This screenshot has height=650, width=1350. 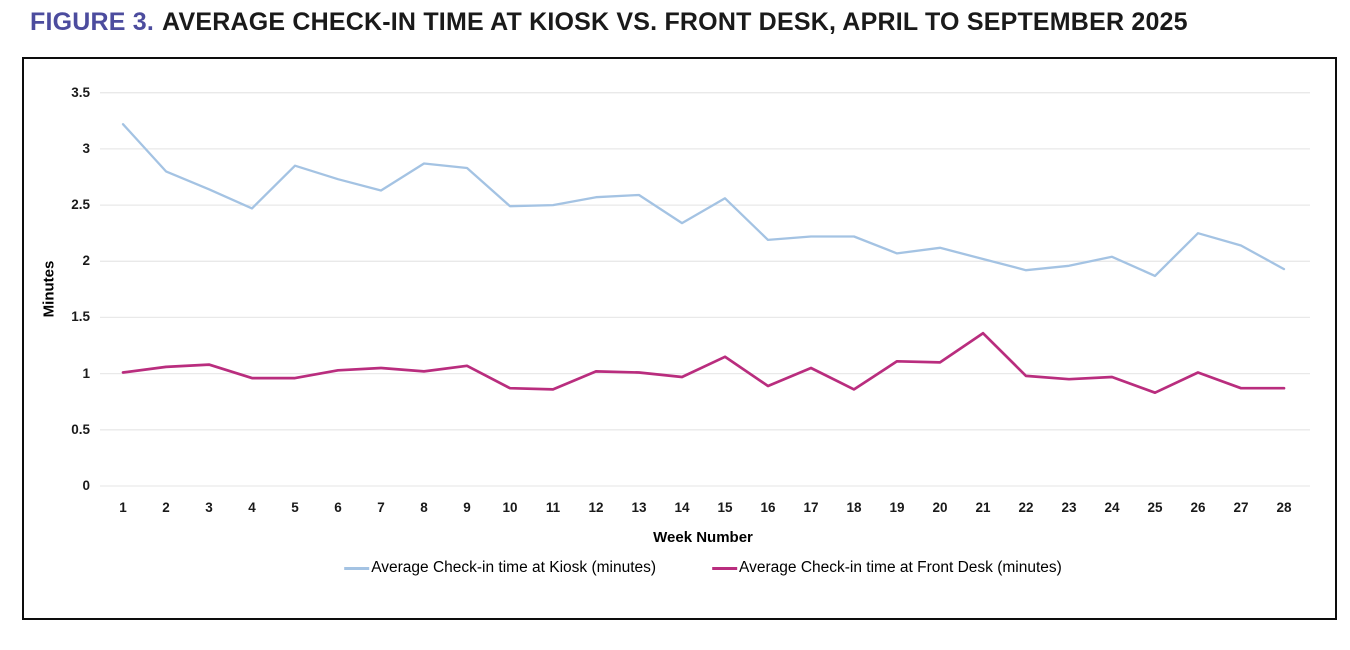 What do you see at coordinates (983, 507) in the screenshot?
I see `x-tick-label: 21` at bounding box center [983, 507].